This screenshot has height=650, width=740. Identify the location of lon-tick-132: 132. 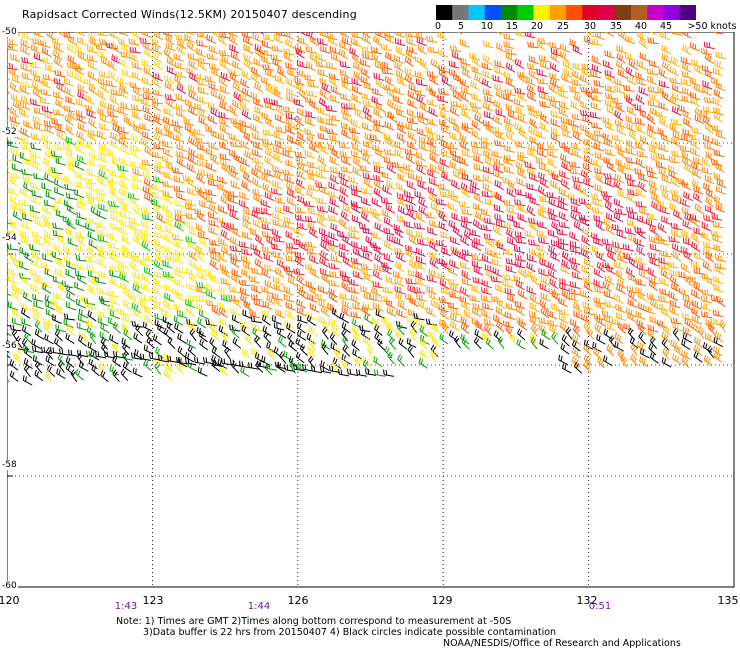
(587, 600).